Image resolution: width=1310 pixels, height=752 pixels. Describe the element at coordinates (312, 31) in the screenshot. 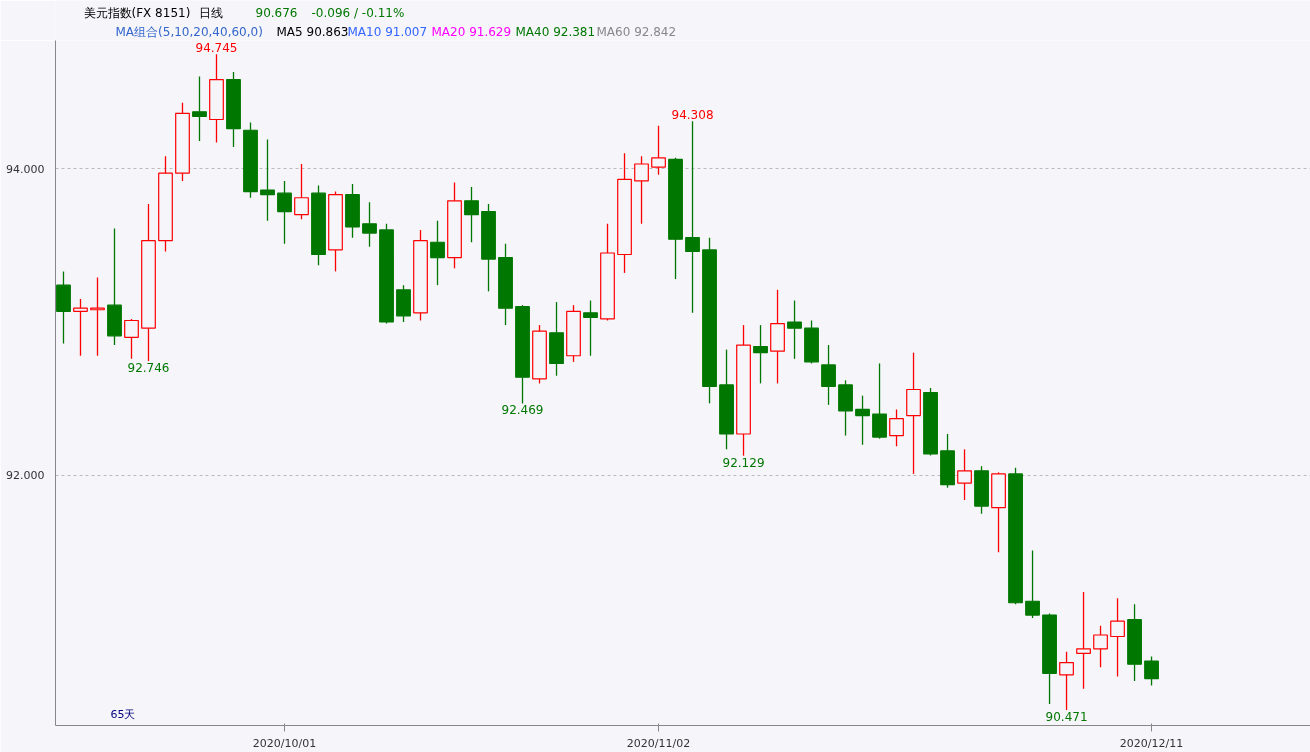

I see `text: MA5 90.863` at that location.